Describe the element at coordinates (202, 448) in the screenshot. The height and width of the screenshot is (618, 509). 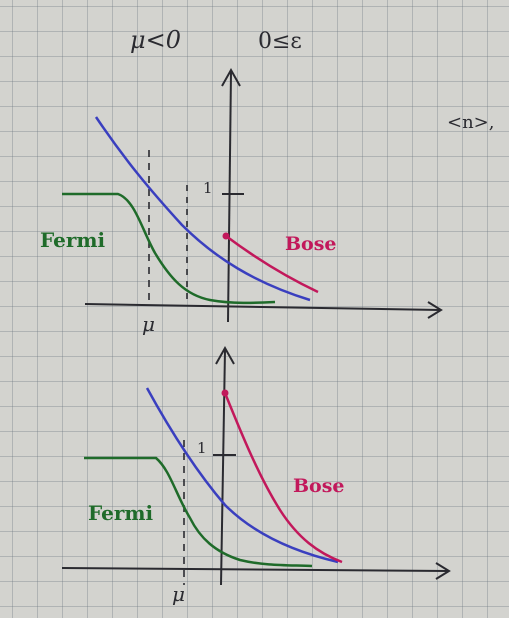
I see `bottom-tick-one-label: 1` at that location.